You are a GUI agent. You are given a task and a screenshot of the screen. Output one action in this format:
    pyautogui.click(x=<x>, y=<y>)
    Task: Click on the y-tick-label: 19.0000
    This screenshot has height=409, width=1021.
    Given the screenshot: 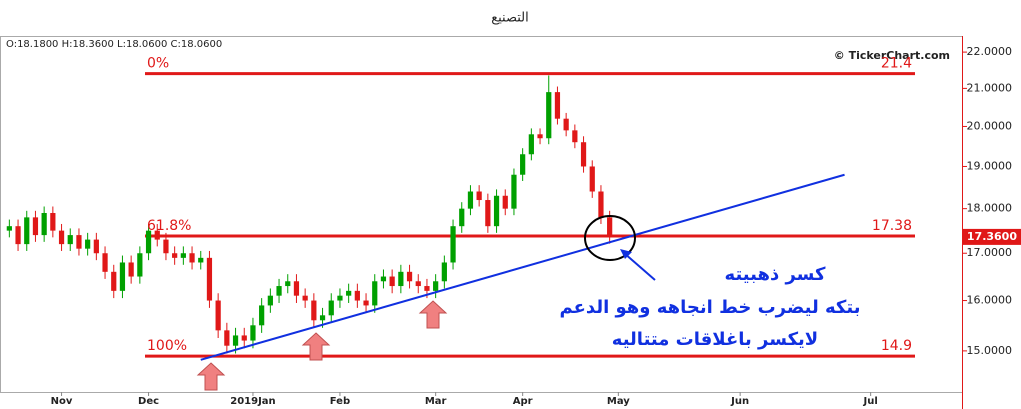 What is the action you would take?
    pyautogui.click(x=990, y=165)
    